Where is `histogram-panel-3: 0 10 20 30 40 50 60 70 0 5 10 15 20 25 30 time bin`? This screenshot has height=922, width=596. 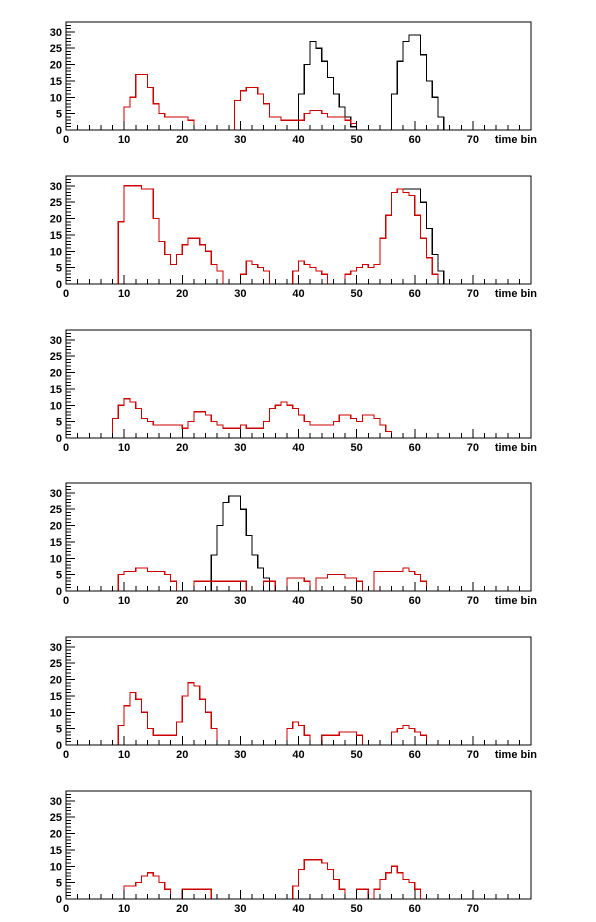
histogram-panel-3: 0 10 20 30 40 50 60 70 0 5 10 15 20 25 30 time bin is located at coordinates (293, 391).